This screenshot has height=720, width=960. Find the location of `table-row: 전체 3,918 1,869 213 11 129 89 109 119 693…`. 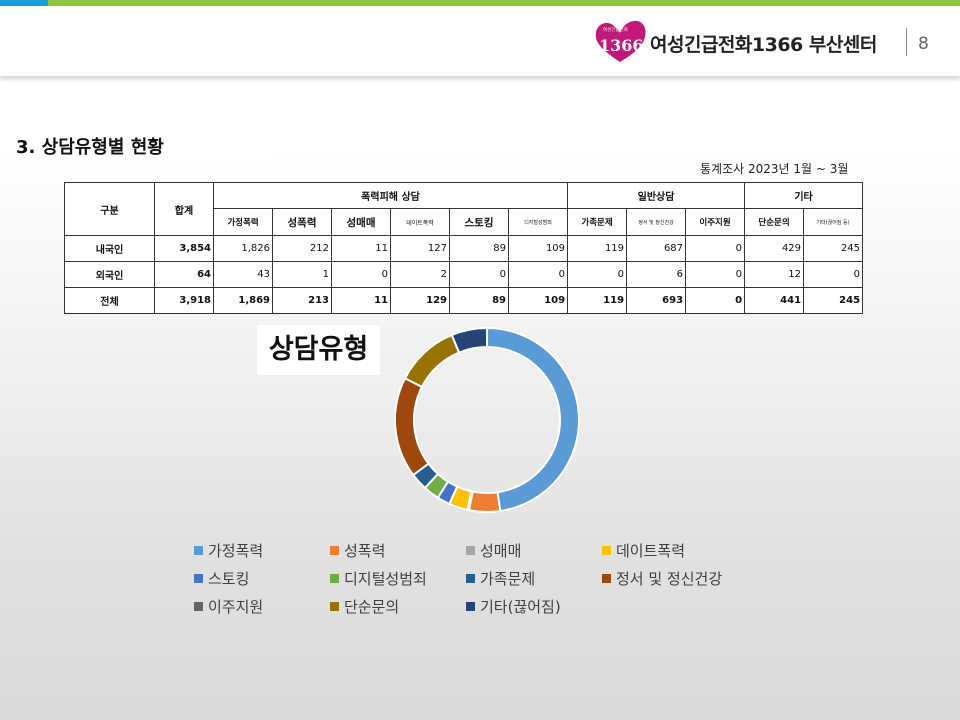

table-row: 전체 3,918 1,869 213 11 129 89 109 119 693… is located at coordinates (464, 300).